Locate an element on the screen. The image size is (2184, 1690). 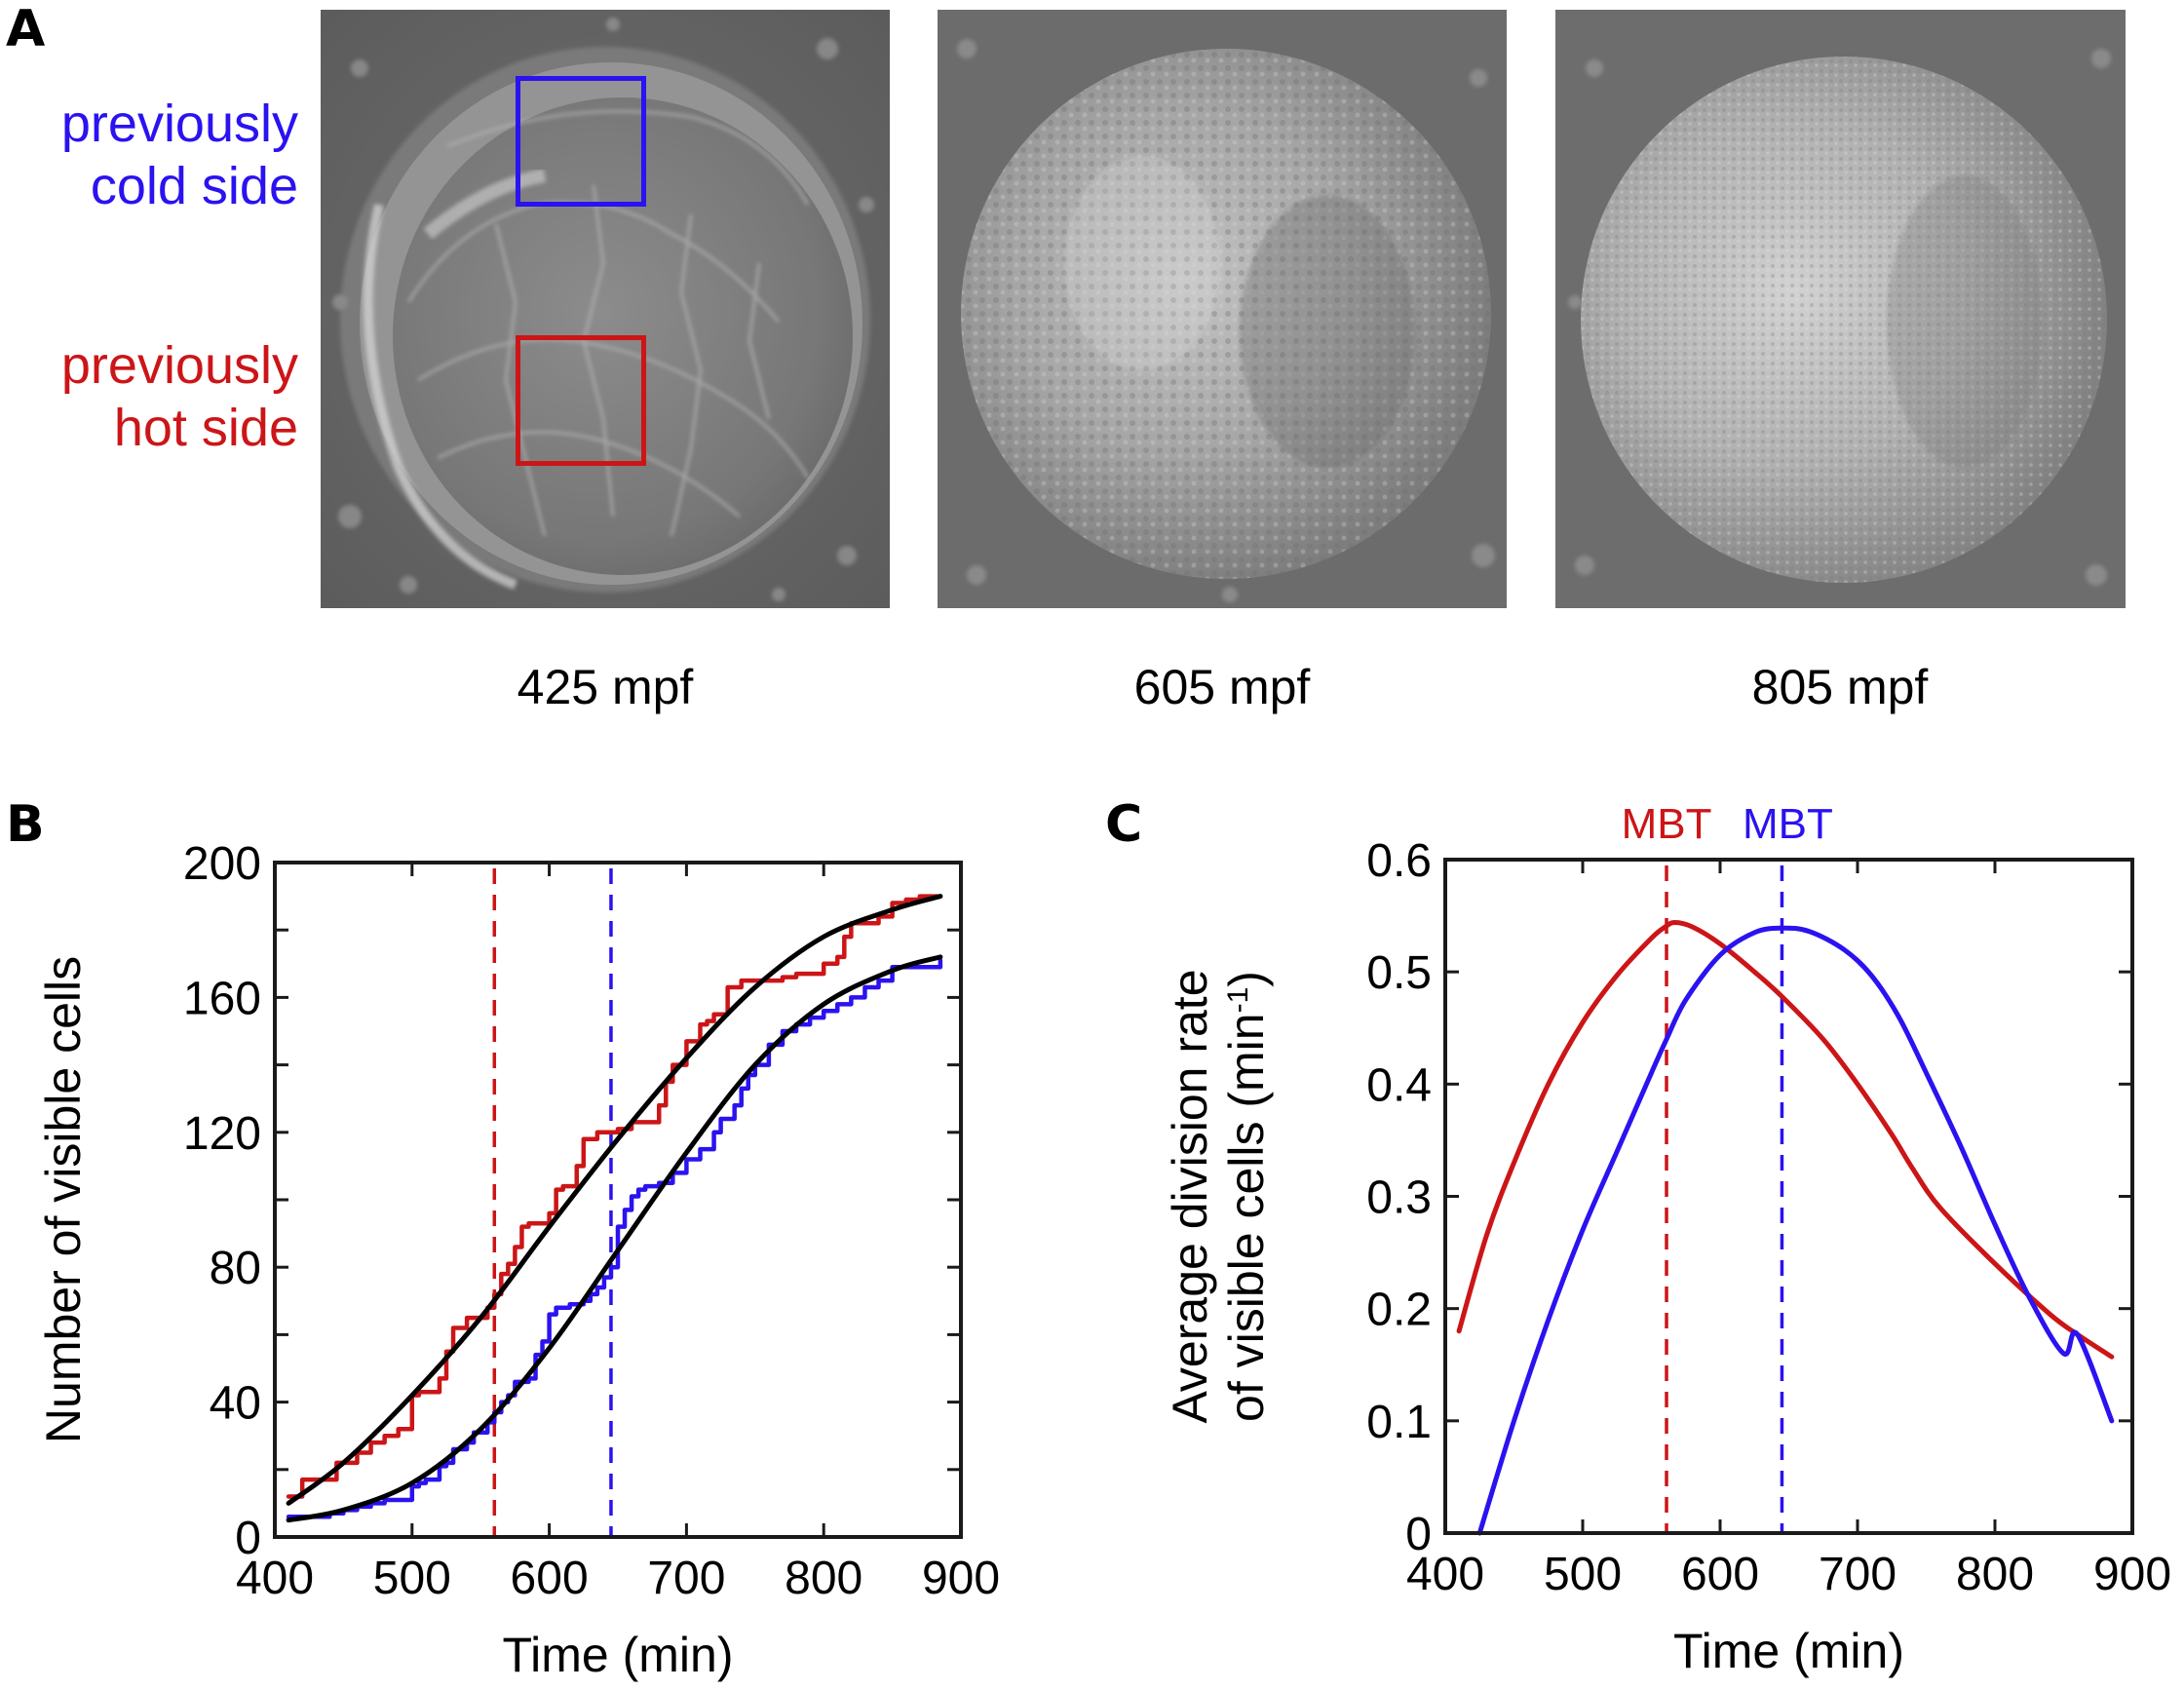
series-fit-hot-side is located at coordinates (614, 1200).